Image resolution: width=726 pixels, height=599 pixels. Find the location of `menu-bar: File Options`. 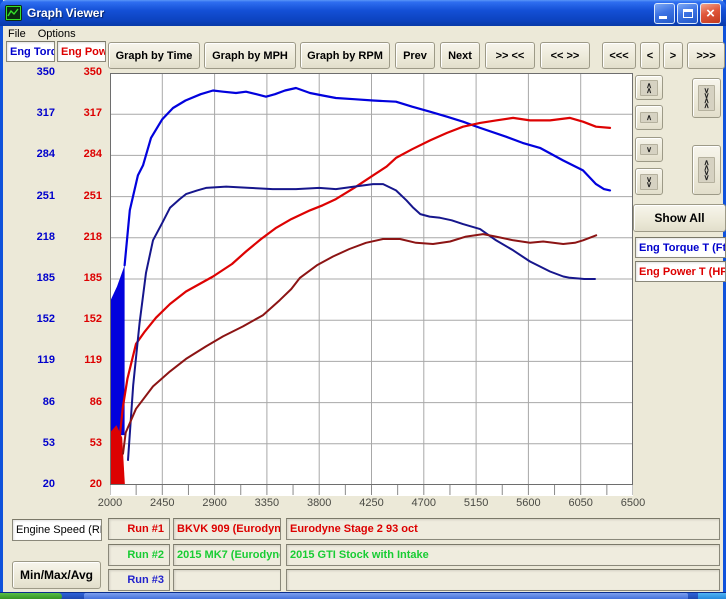

menu-bar: File Options is located at coordinates (363, 33).